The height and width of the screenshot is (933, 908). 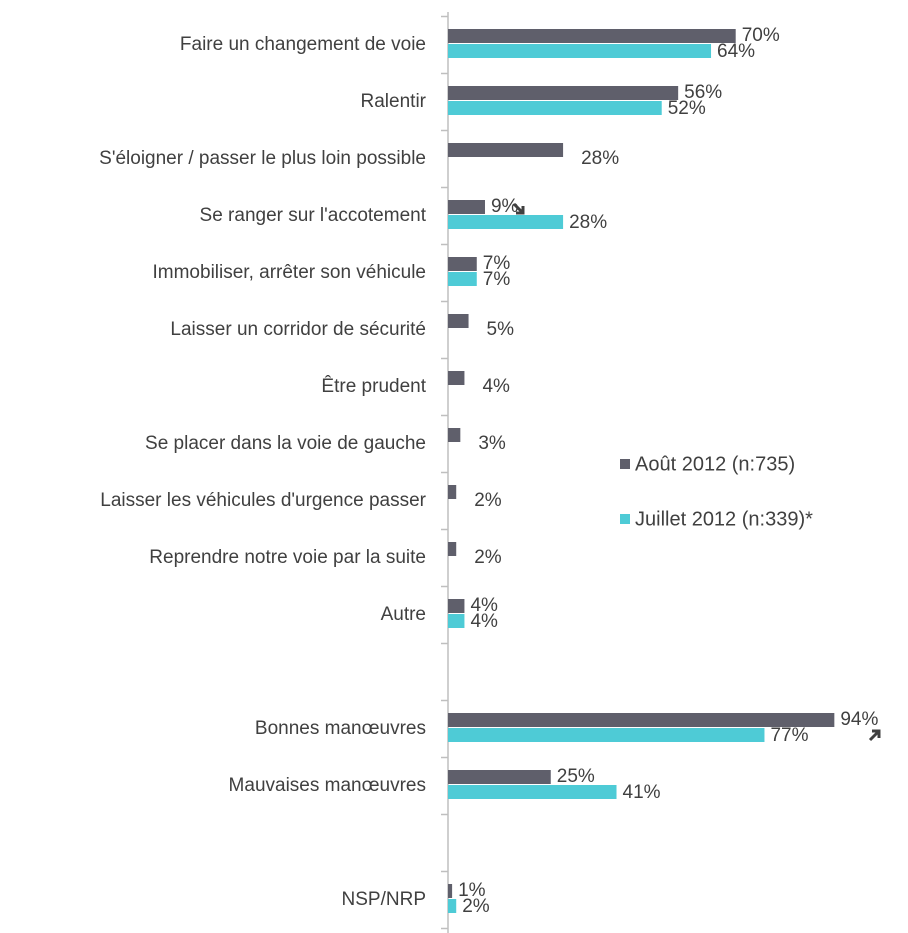 What do you see at coordinates (327, 785) in the screenshot?
I see `category-label: Mauvaises manœuvres` at bounding box center [327, 785].